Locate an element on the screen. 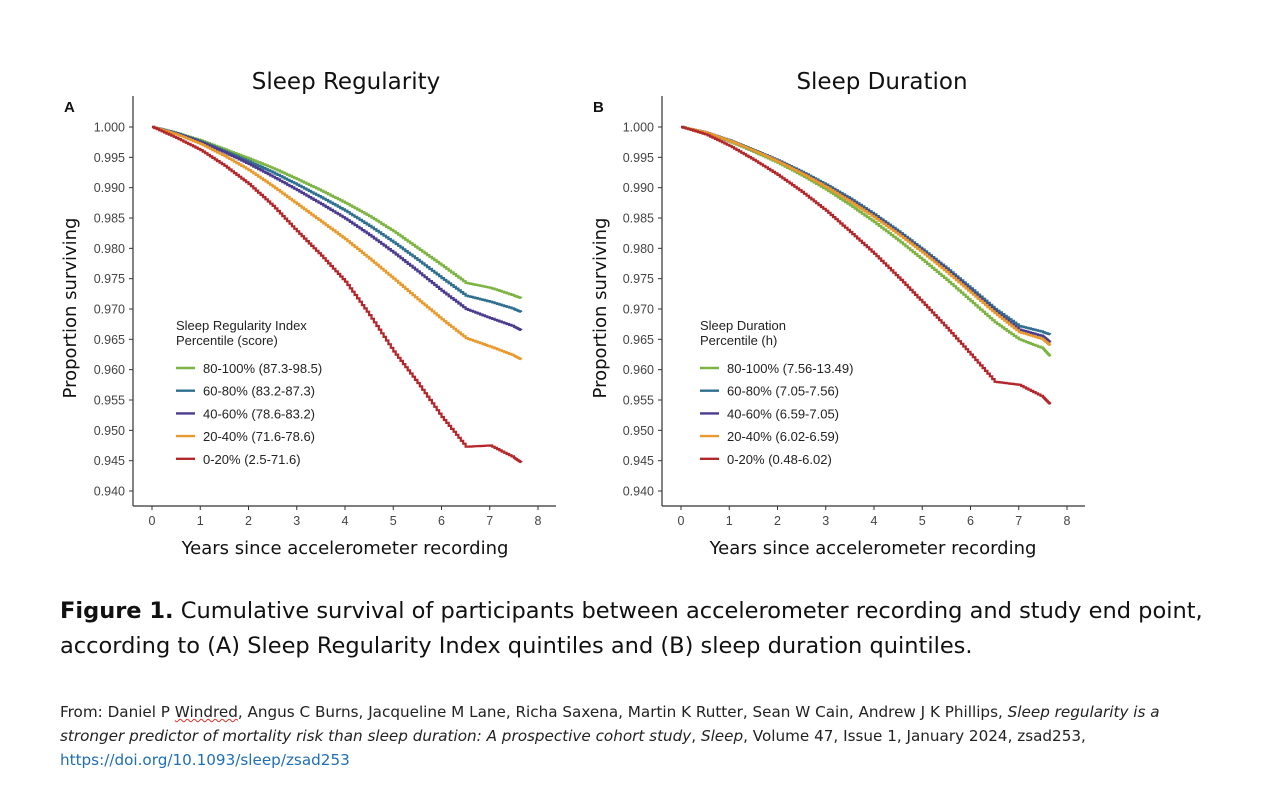  legend-entry: 40-60% (6.59-7.05) is located at coordinates (783, 413).